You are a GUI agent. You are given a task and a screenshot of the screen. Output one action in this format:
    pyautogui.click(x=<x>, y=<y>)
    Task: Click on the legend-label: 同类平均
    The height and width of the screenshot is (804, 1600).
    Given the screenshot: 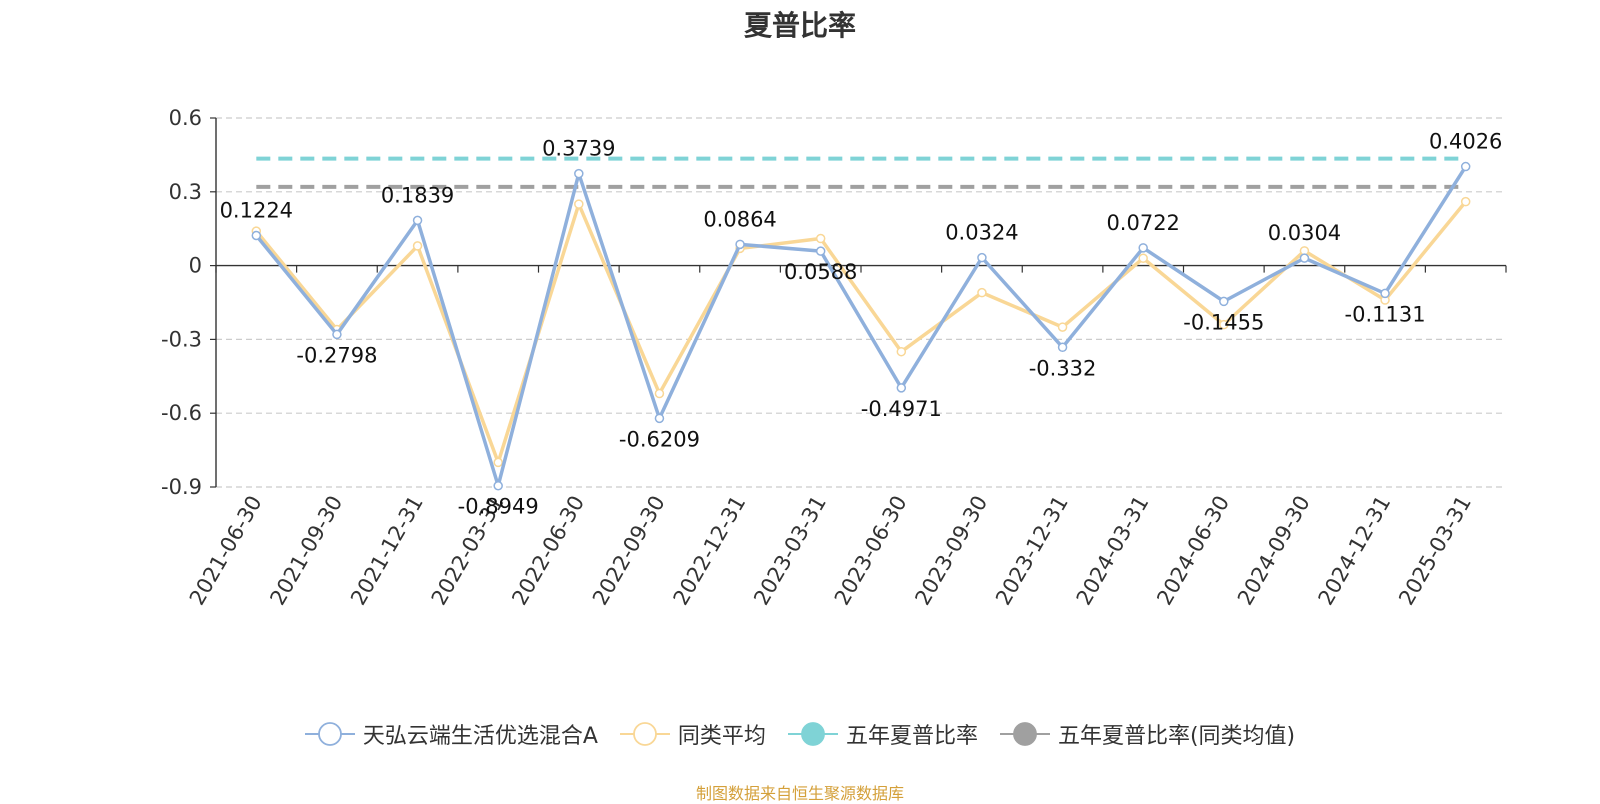 What is the action you would take?
    pyautogui.click(x=721, y=736)
    